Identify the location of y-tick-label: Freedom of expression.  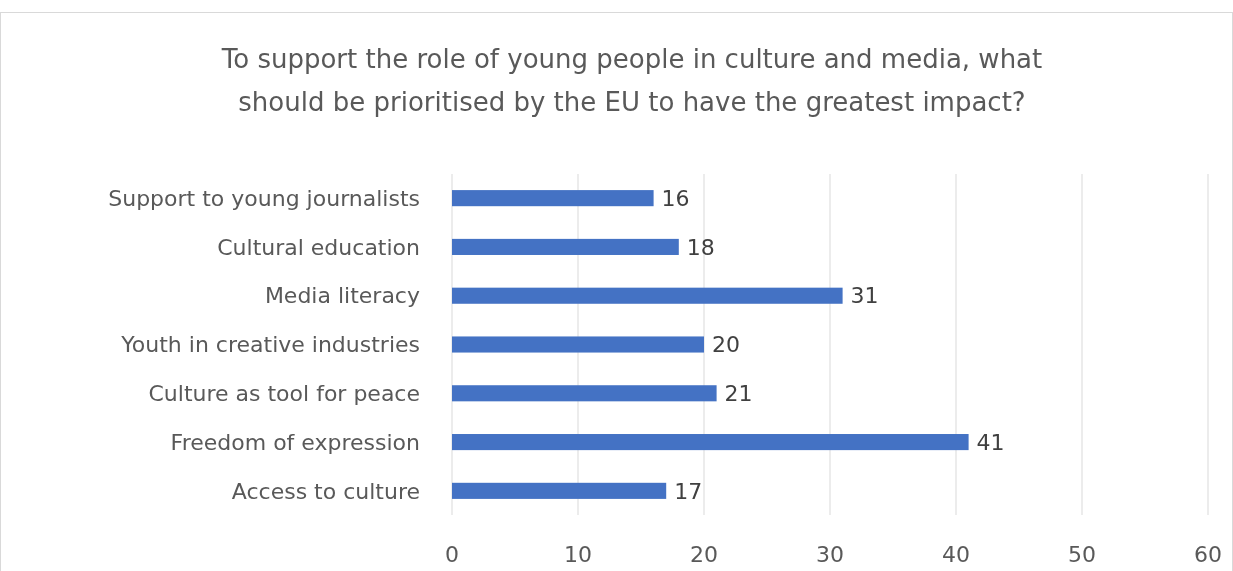
(295, 442).